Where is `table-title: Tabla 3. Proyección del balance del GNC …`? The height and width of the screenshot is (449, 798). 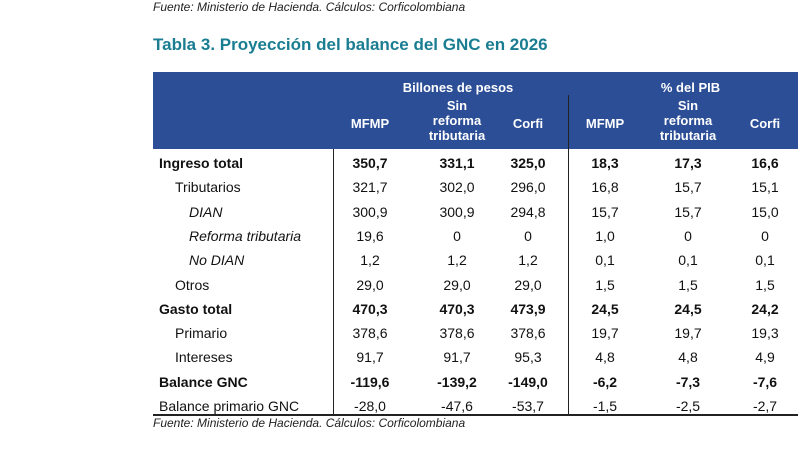
table-title: Tabla 3. Proyección del balance del GNC … is located at coordinates (350, 44).